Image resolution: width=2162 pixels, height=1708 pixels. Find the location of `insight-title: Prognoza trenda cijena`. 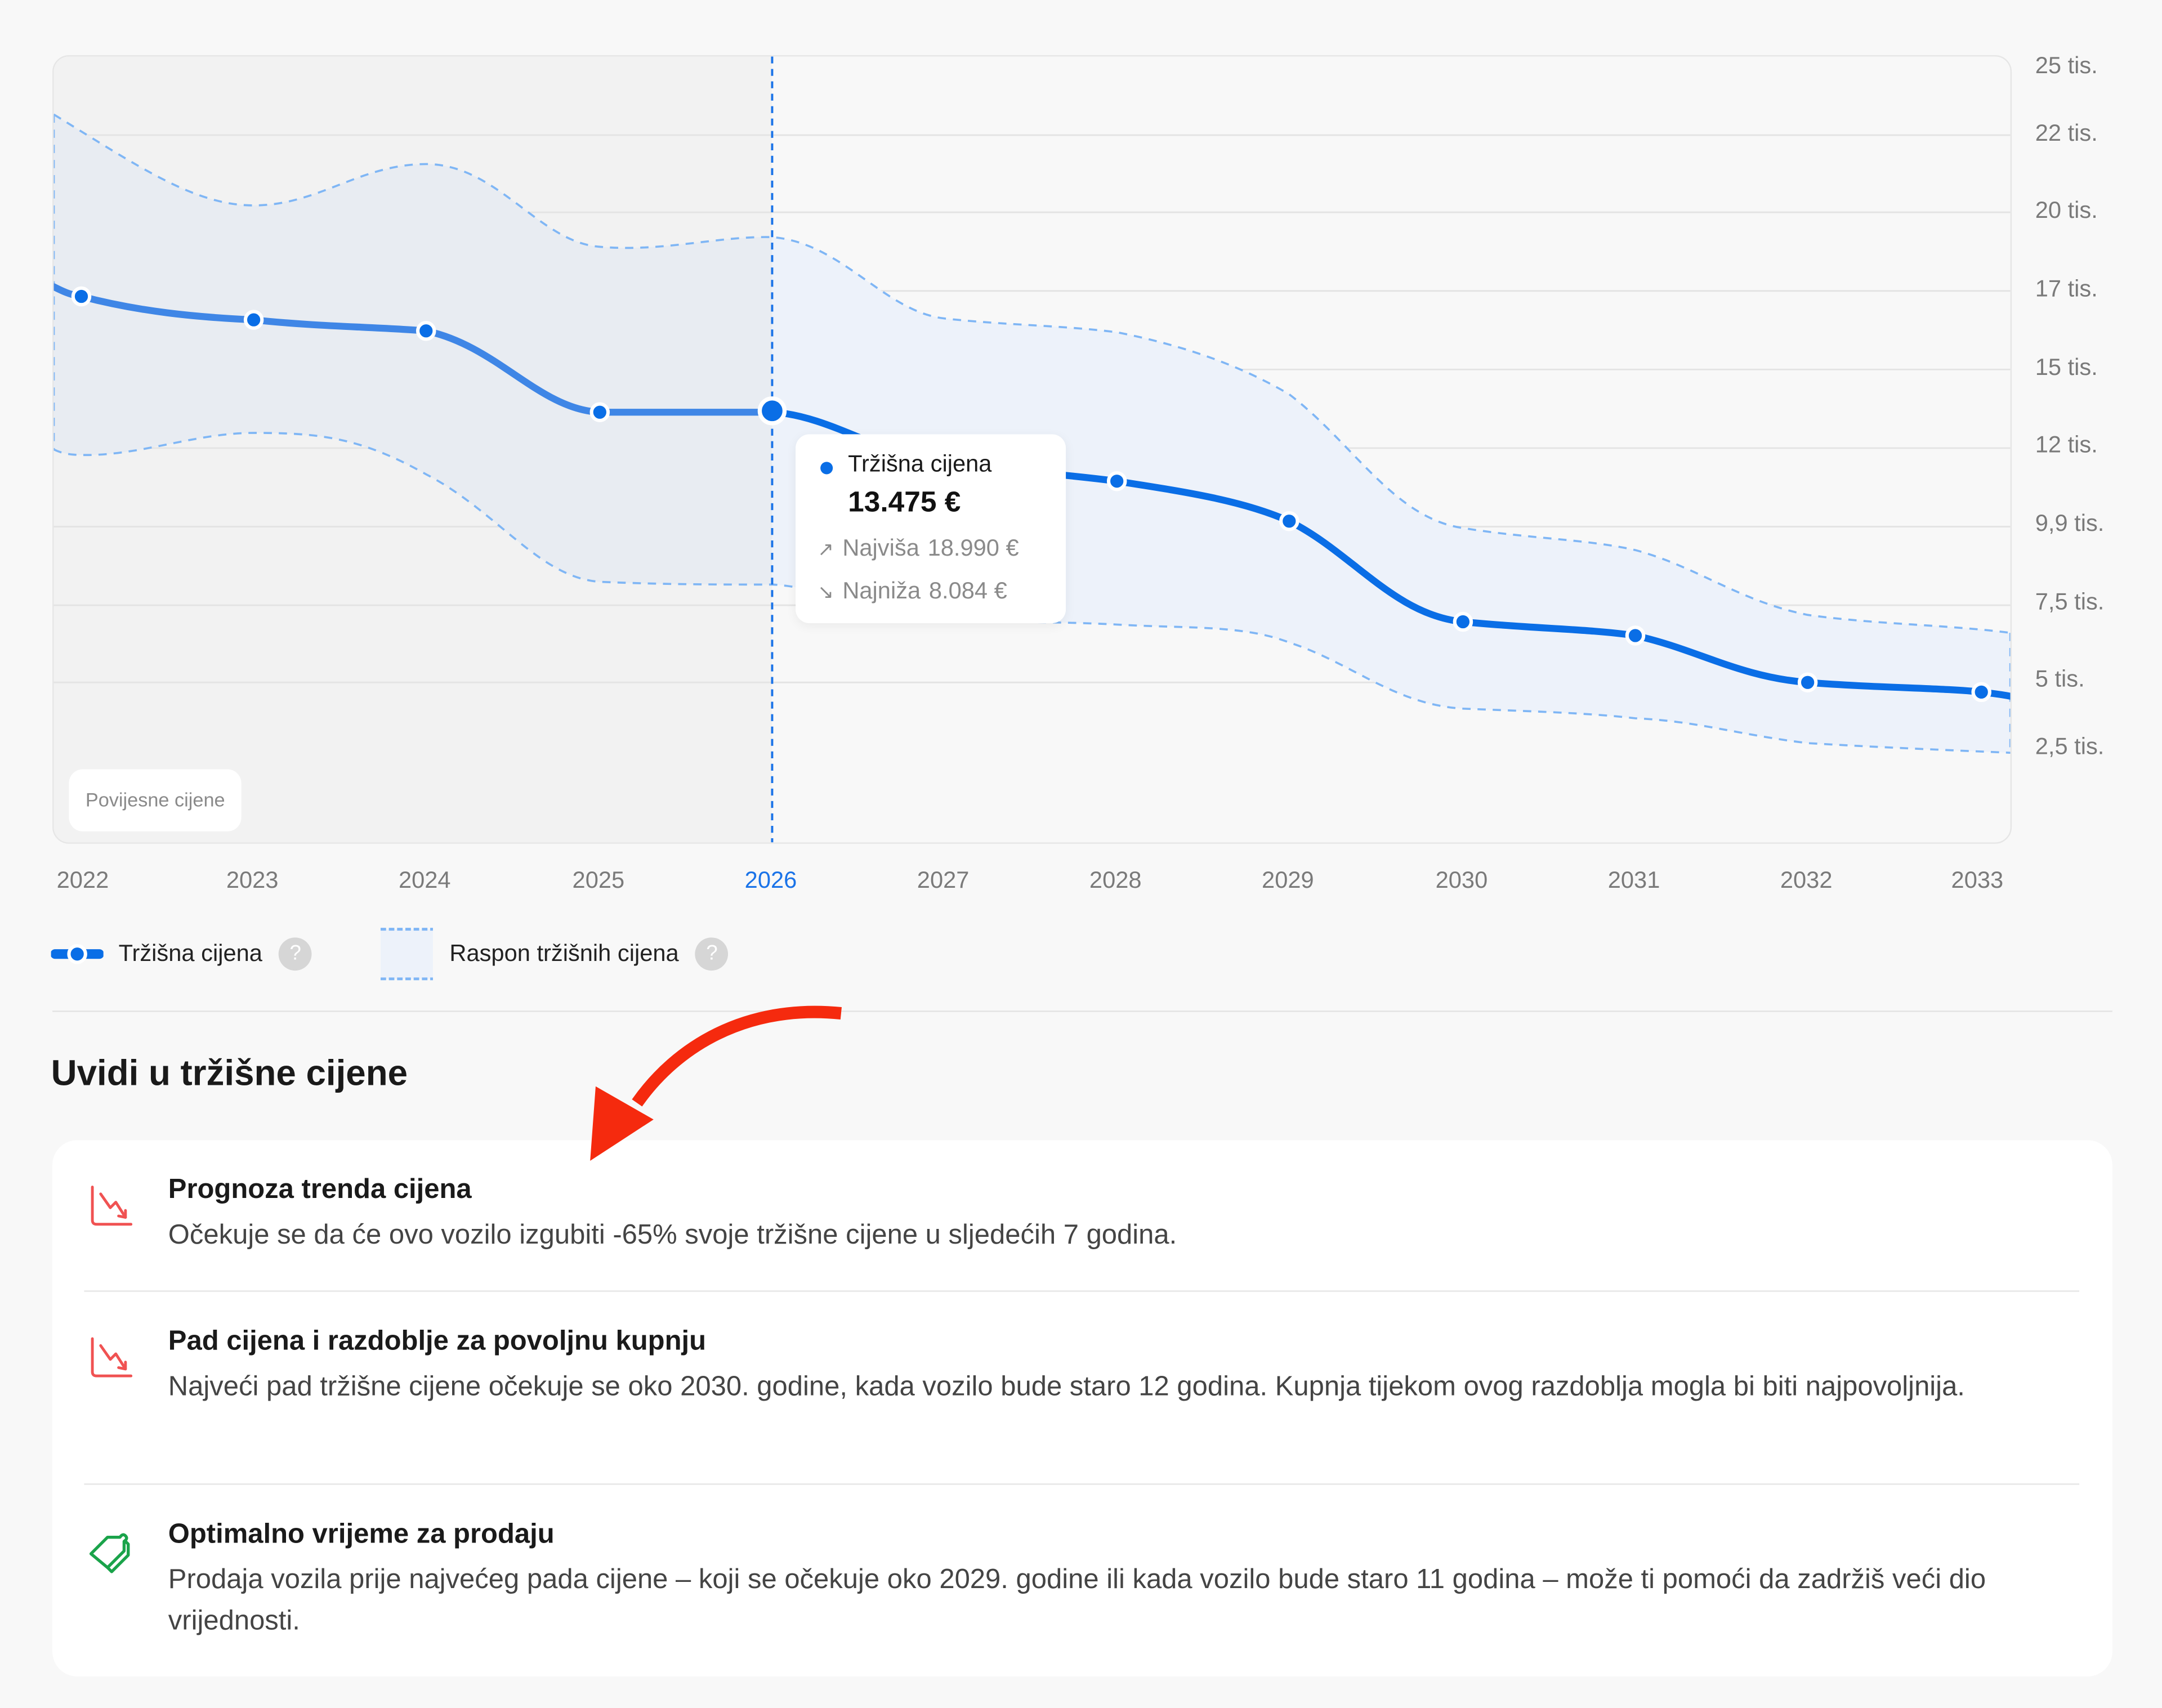

insight-title: Prognoza trenda cijena is located at coordinates (320, 1190).